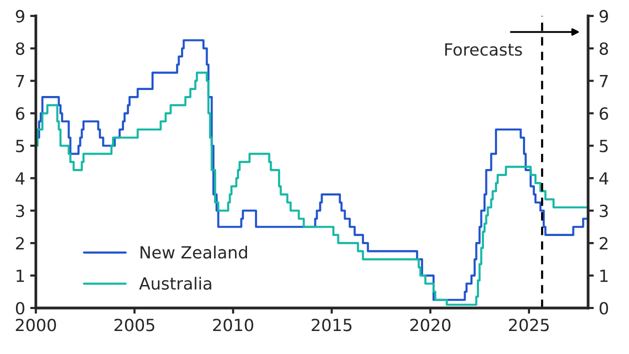  What do you see at coordinates (134, 325) in the screenshot?
I see `x-tick-label: 2005` at bounding box center [134, 325].